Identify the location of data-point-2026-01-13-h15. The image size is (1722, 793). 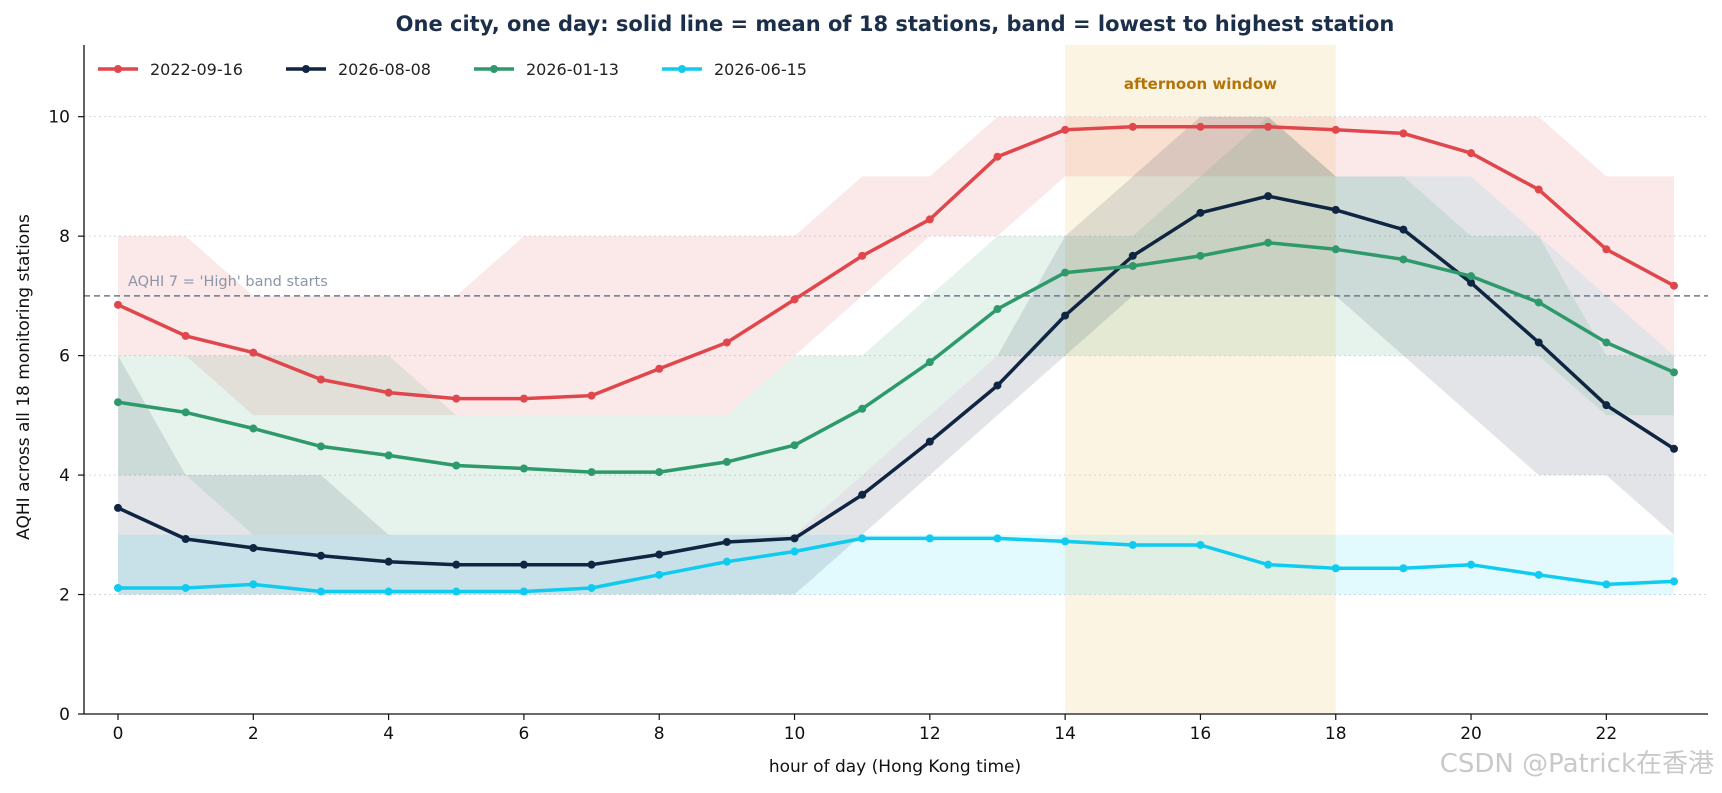
(1132, 266).